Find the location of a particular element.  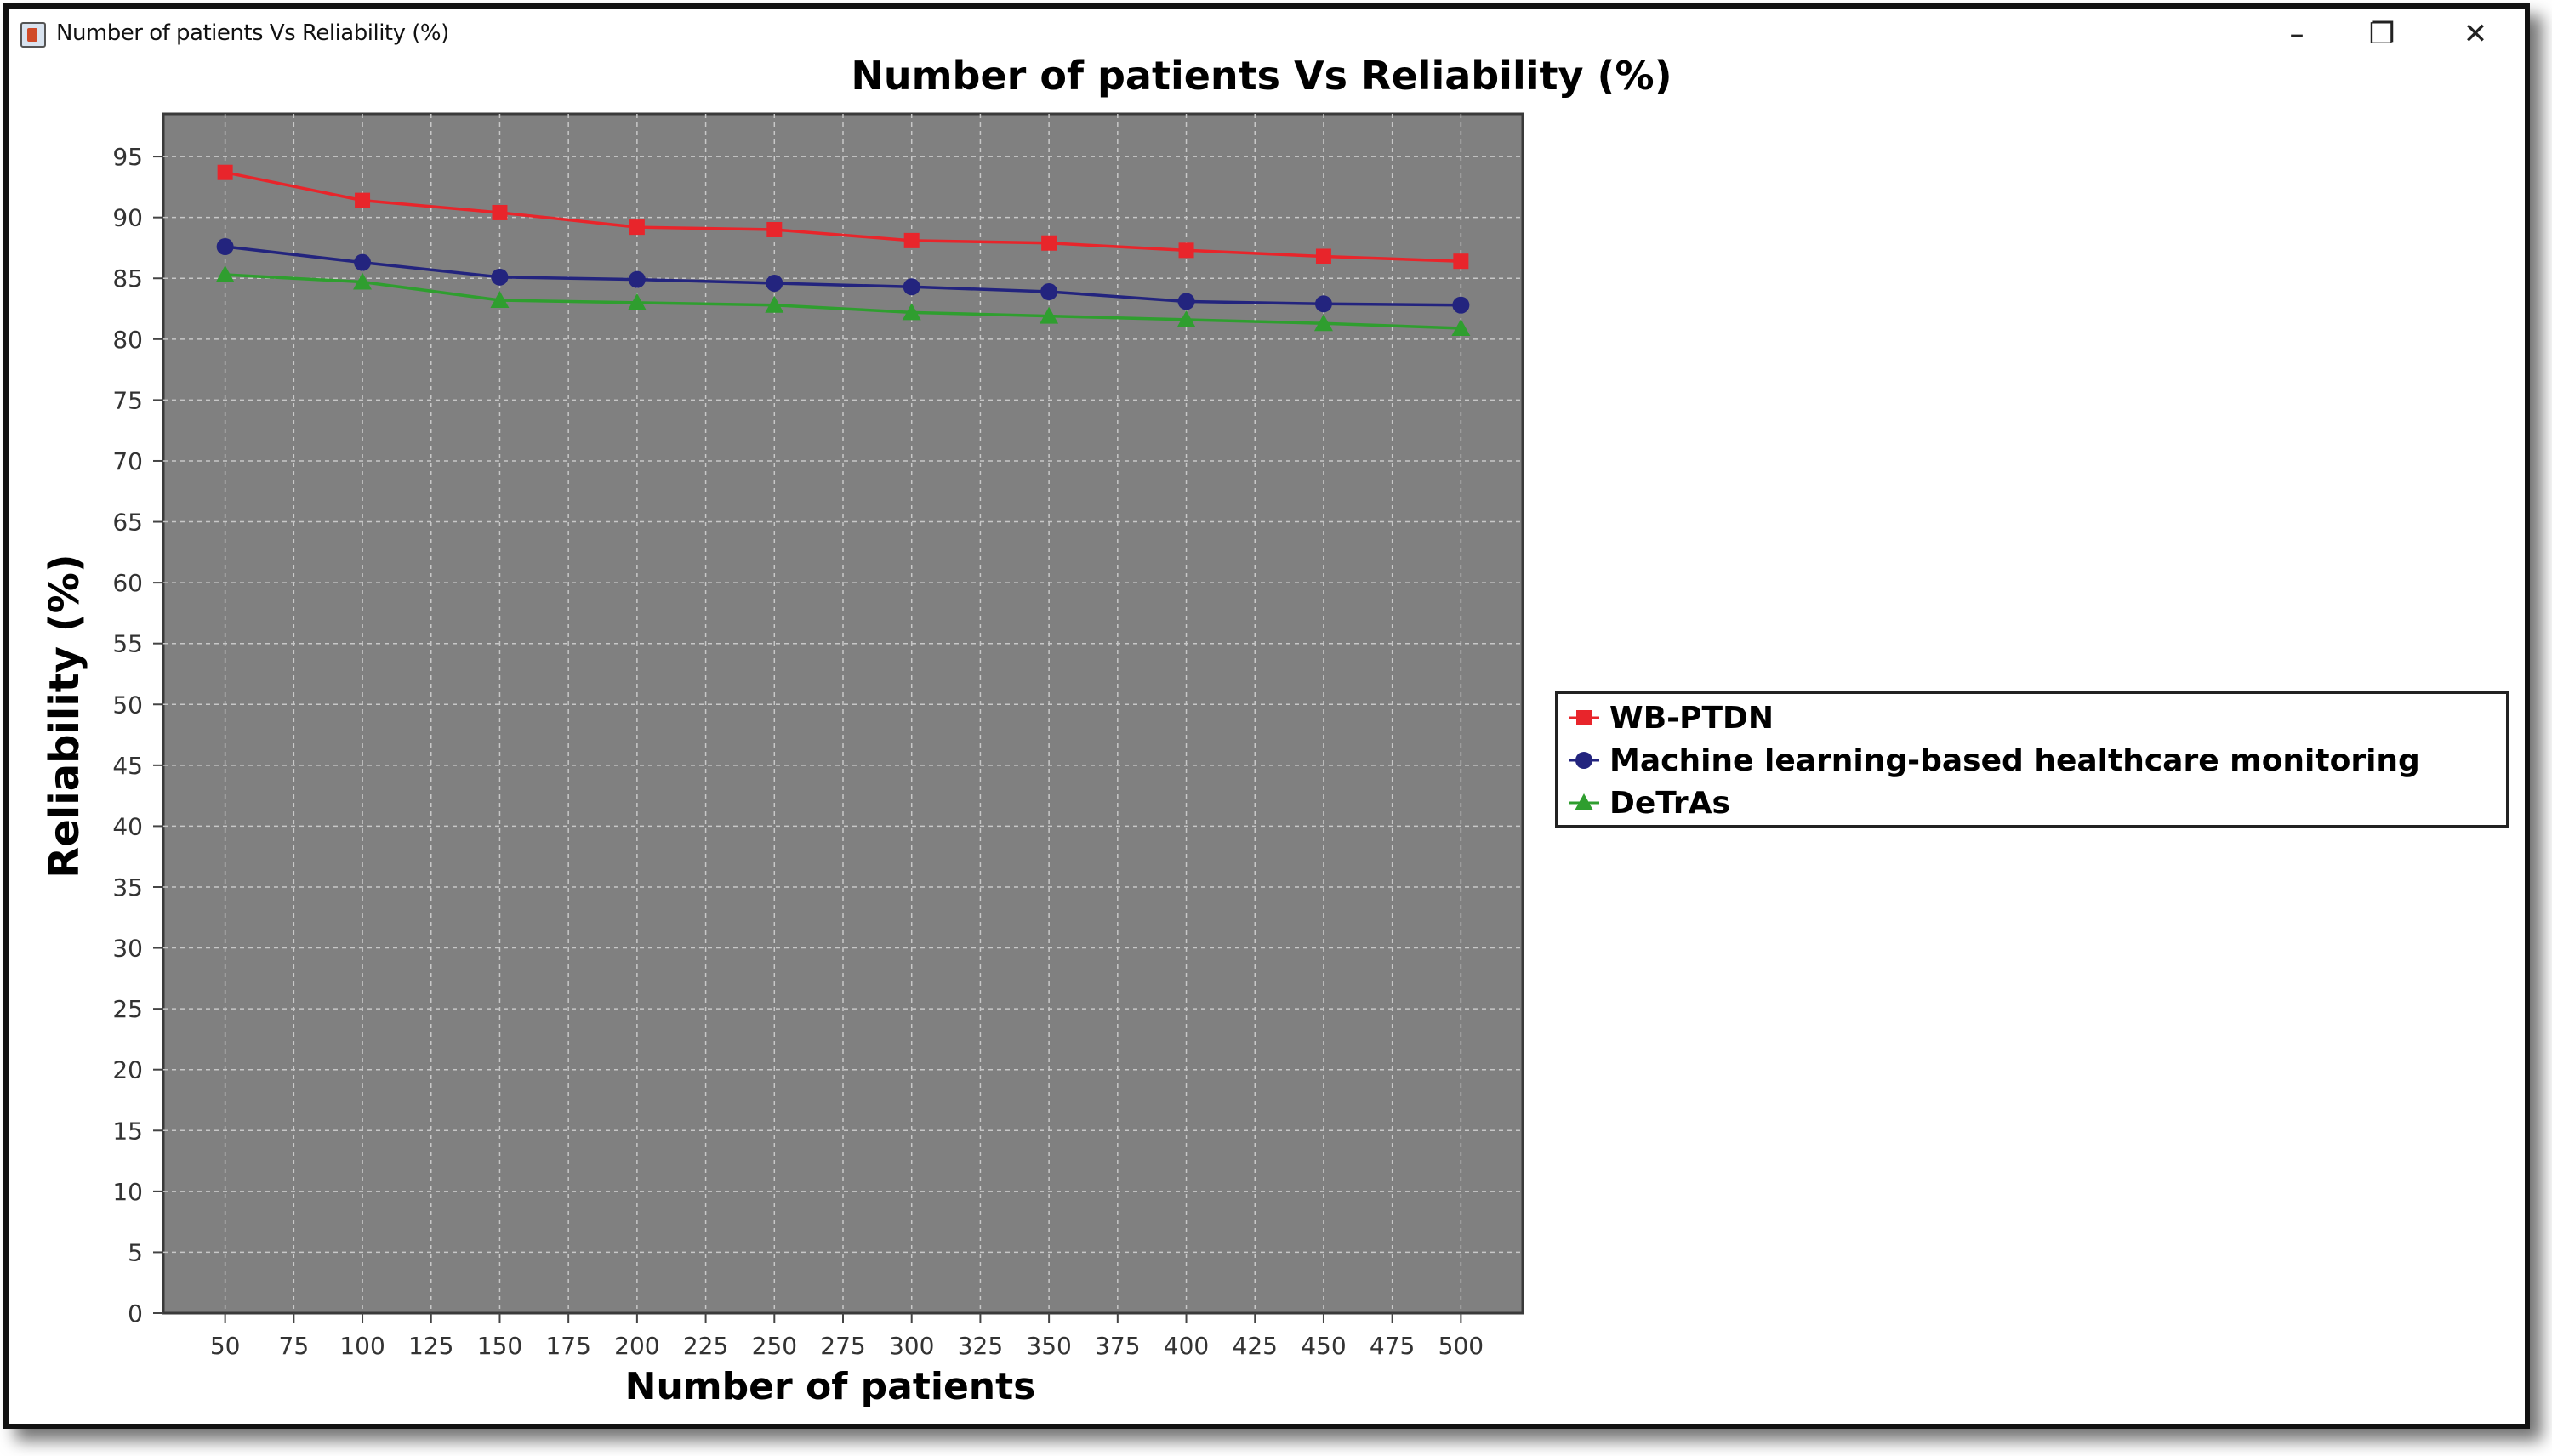

y-tick-label: 75 is located at coordinates (127, 400).